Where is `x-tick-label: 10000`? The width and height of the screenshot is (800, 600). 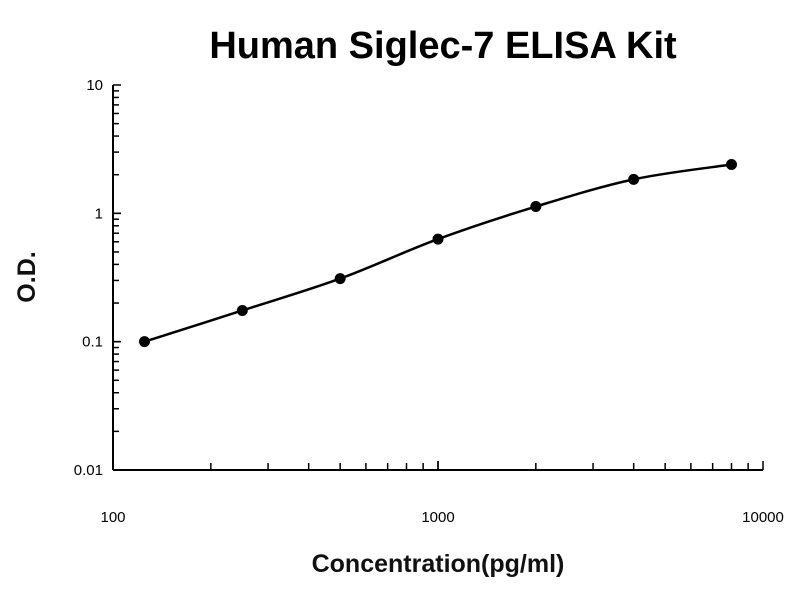 x-tick-label: 10000 is located at coordinates (763, 517).